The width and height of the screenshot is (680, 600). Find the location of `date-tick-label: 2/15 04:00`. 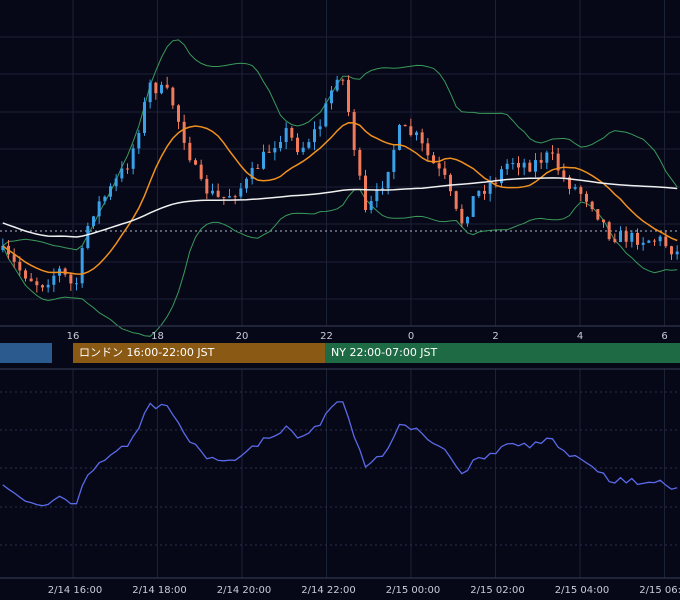

date-tick-label: 2/15 04:00 is located at coordinates (582, 590).